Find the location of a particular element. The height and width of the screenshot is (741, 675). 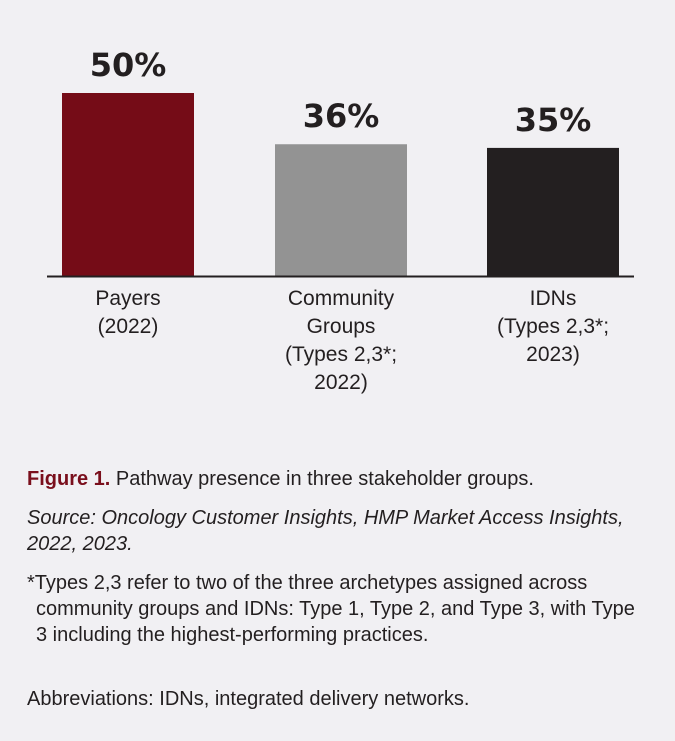

category-label-2-line-2: 2023) is located at coordinates (553, 354).